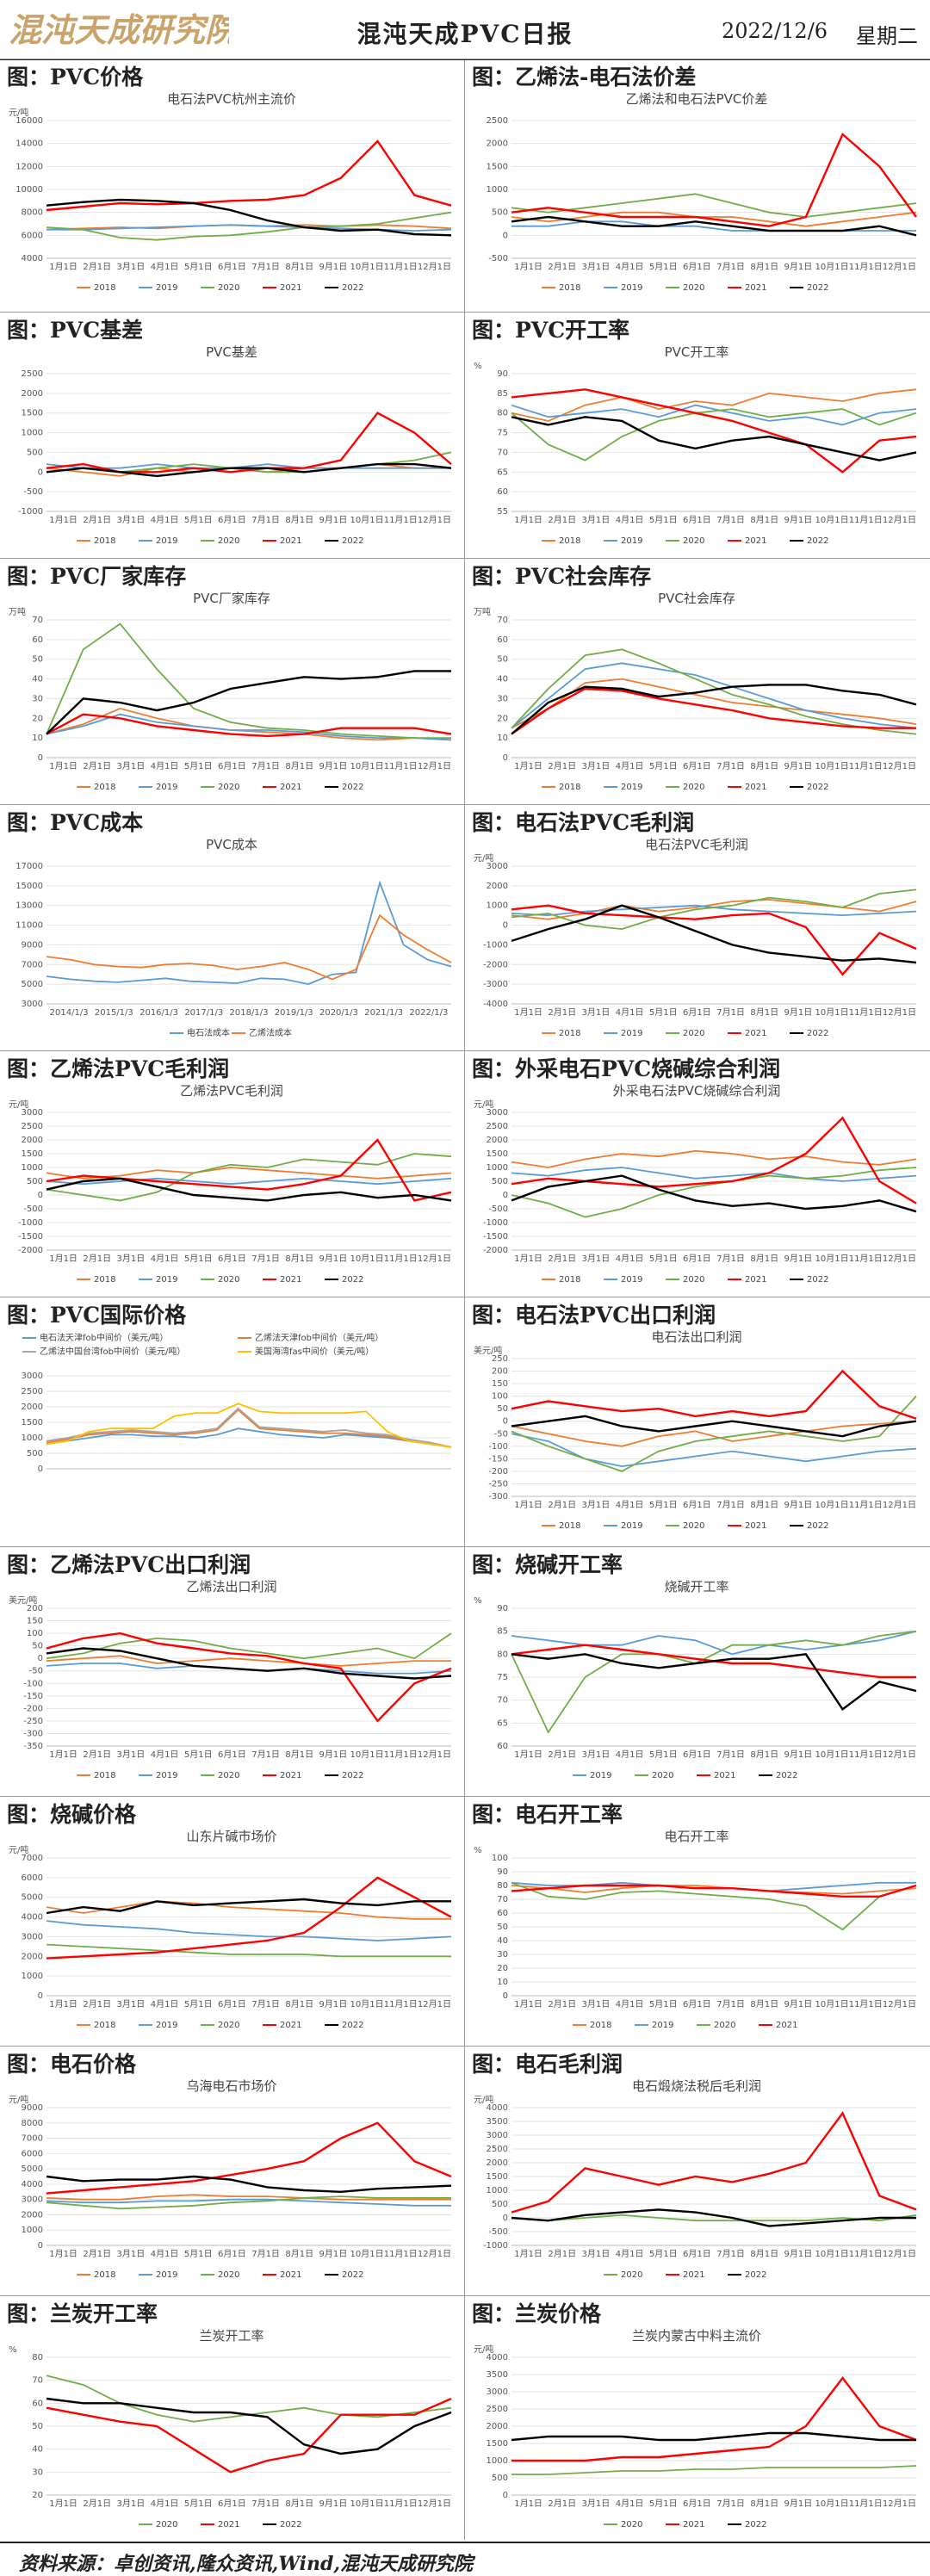 Image resolution: width=930 pixels, height=2576 pixels. I want to click on chart-title: 乌海电石市场价, so click(231, 2086).